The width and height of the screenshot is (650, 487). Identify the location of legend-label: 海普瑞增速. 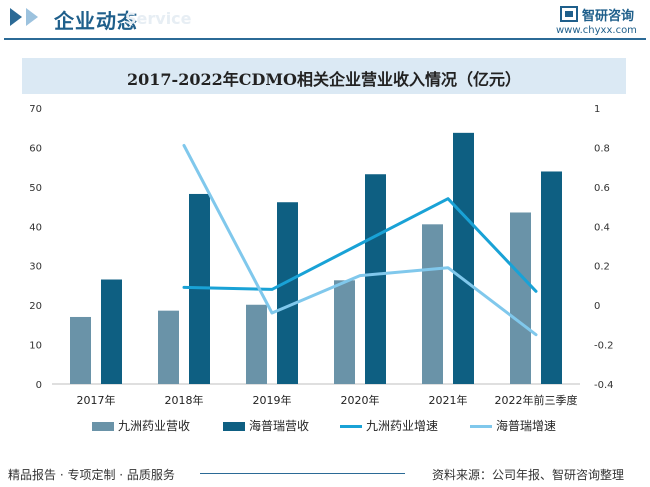
(526, 426).